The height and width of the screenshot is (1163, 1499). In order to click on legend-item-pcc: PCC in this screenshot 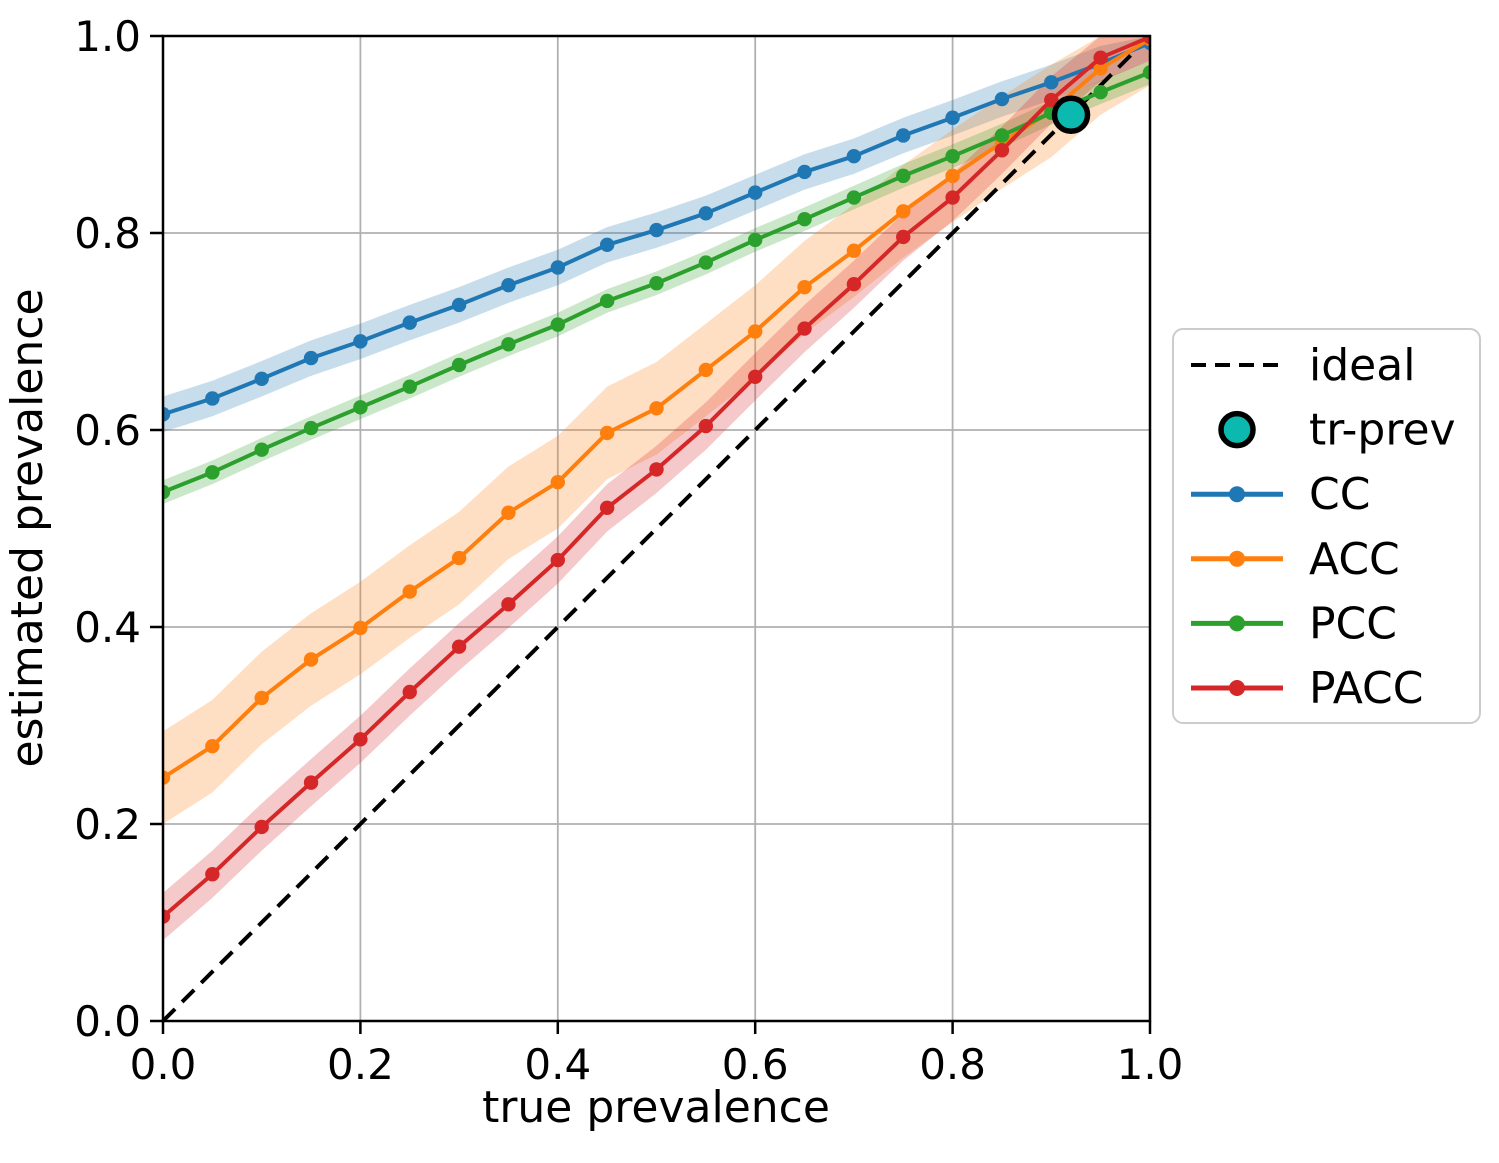, I will do `click(1294, 623)`.